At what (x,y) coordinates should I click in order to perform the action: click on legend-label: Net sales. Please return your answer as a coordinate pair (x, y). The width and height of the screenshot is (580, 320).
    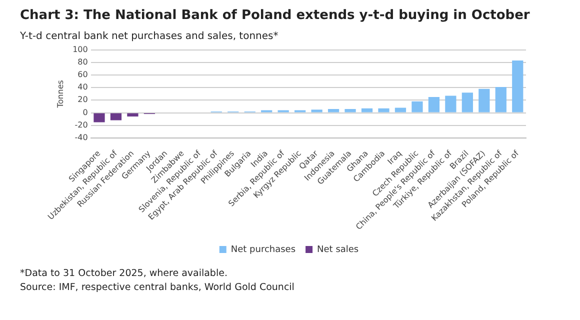
    Looking at the image, I should click on (338, 249).